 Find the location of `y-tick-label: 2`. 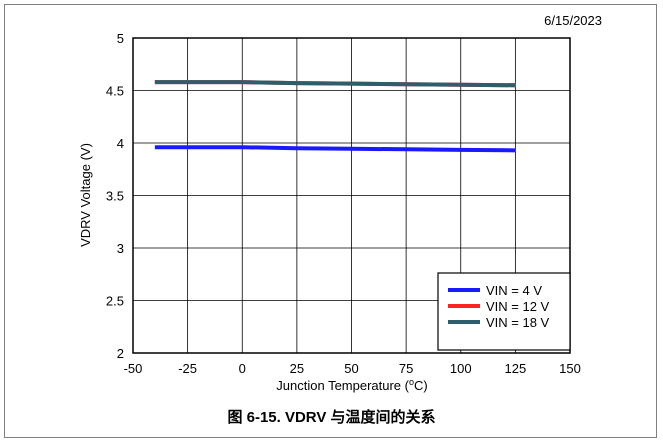

y-tick-label: 2 is located at coordinates (120, 353).